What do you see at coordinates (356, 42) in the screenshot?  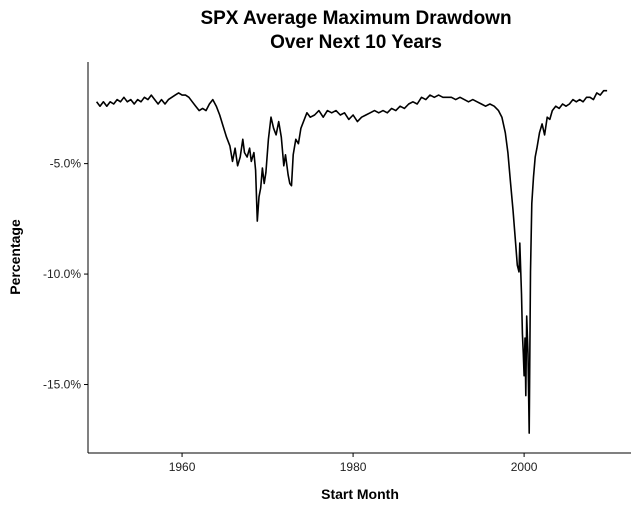 I see `chart-title-line-2: Over Next 10 Years` at bounding box center [356, 42].